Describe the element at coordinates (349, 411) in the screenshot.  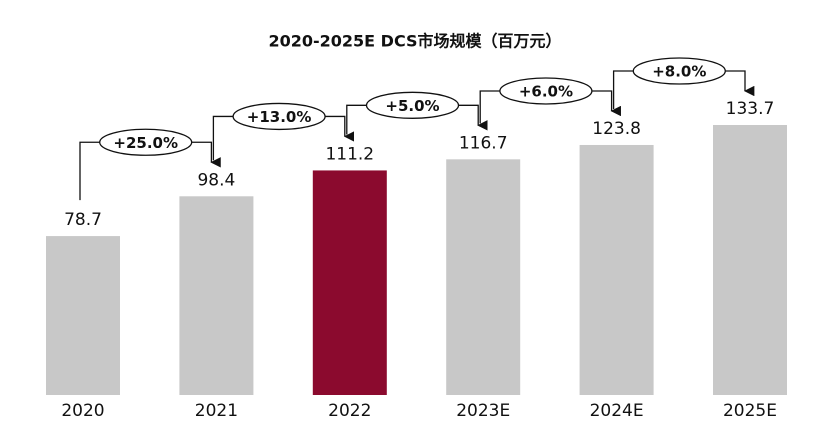
I see `x-tick-label: 2022` at that location.